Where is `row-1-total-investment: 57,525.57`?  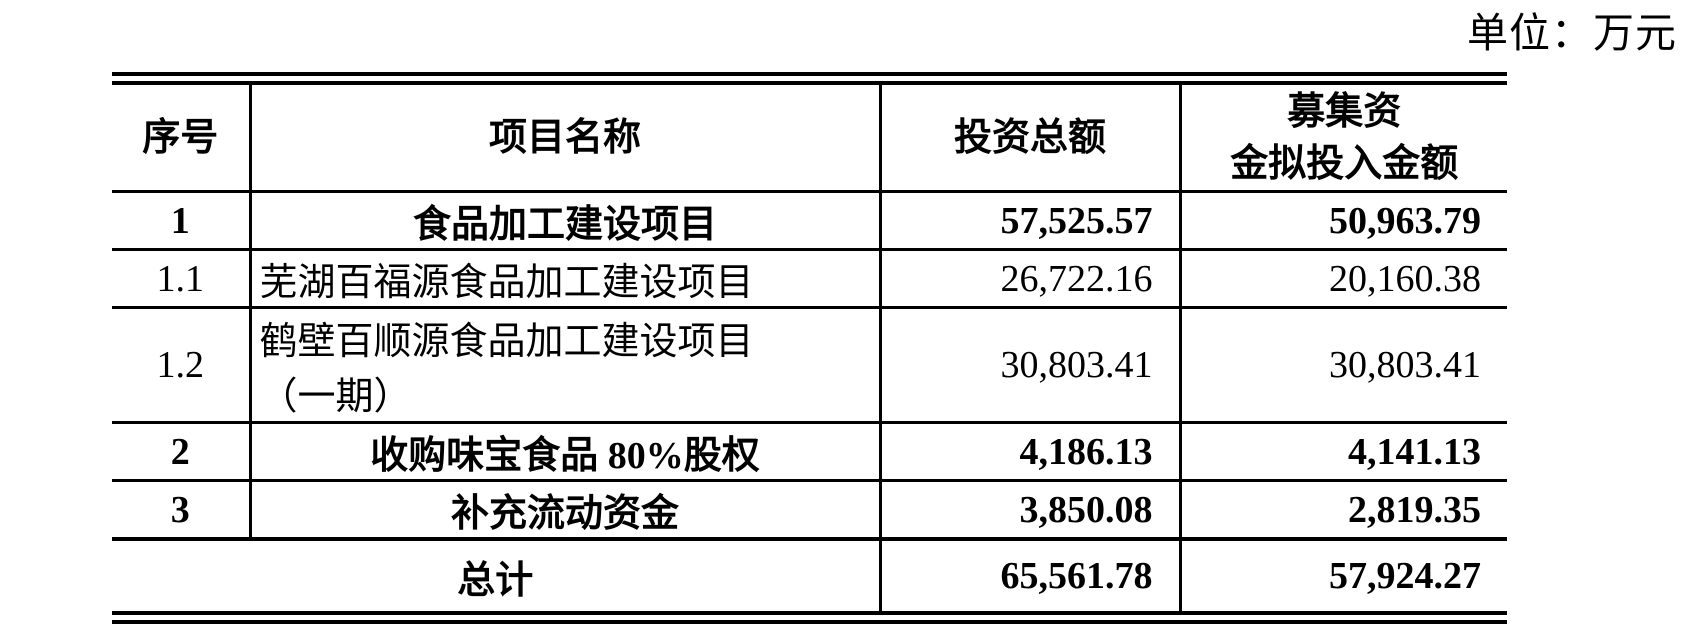
row-1-total-investment: 57,525.57 is located at coordinates (1031, 221).